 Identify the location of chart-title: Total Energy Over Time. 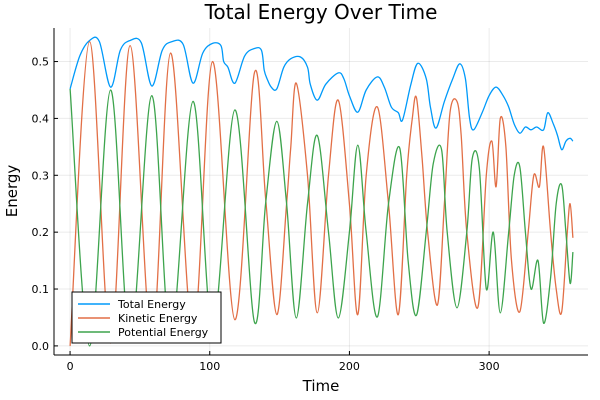
(321, 12).